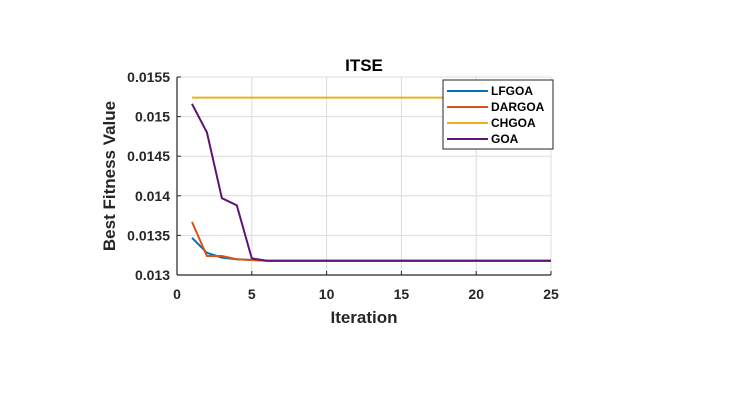  Describe the element at coordinates (512, 91) in the screenshot. I see `legend-label: LFGOA` at that location.